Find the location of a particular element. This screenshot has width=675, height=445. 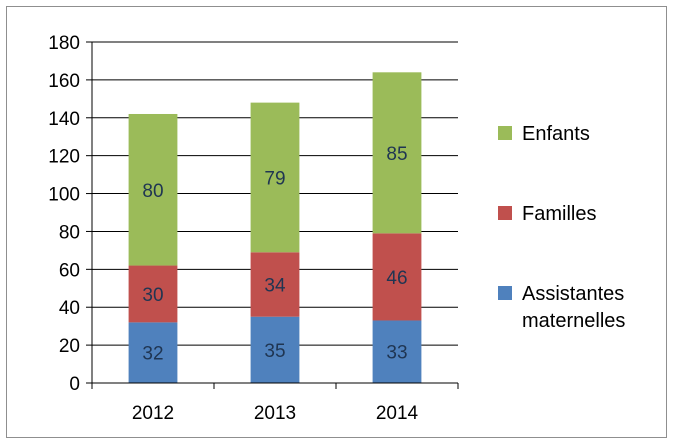

data-label: 32 is located at coordinates (152, 354).